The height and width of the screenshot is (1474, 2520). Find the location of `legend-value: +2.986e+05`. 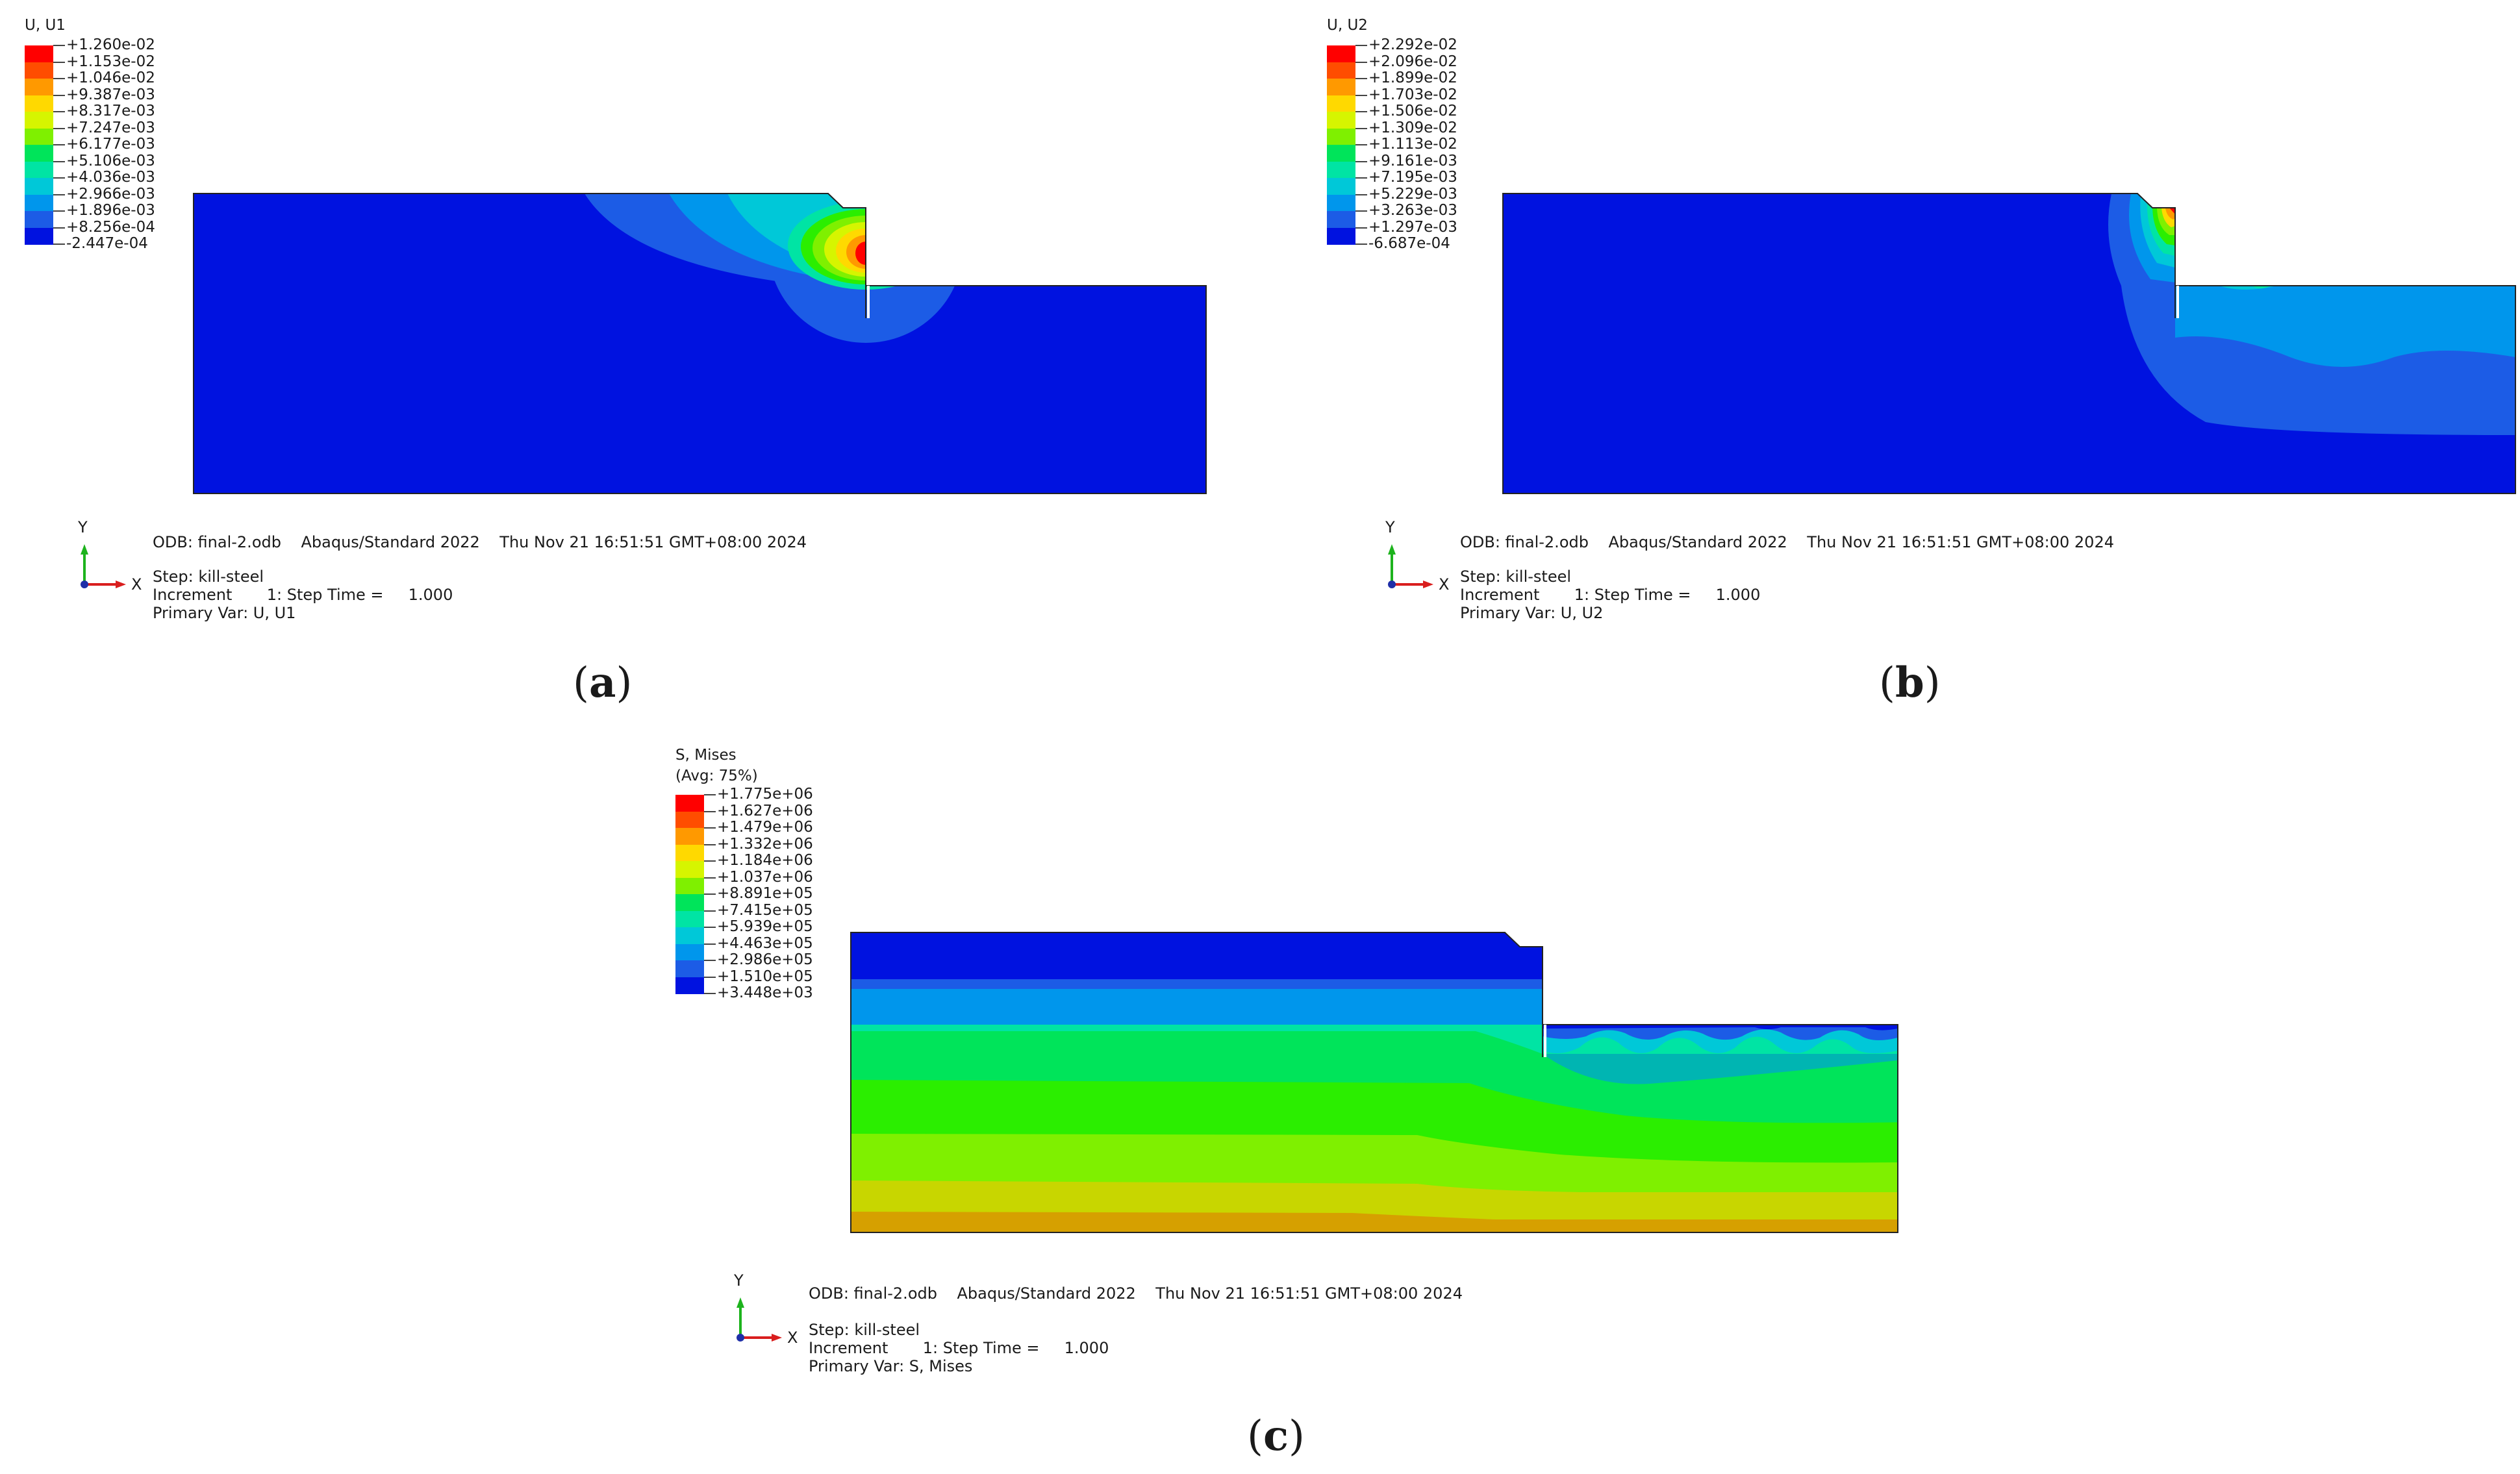

legend-value: +2.986e+05 is located at coordinates (765, 960).